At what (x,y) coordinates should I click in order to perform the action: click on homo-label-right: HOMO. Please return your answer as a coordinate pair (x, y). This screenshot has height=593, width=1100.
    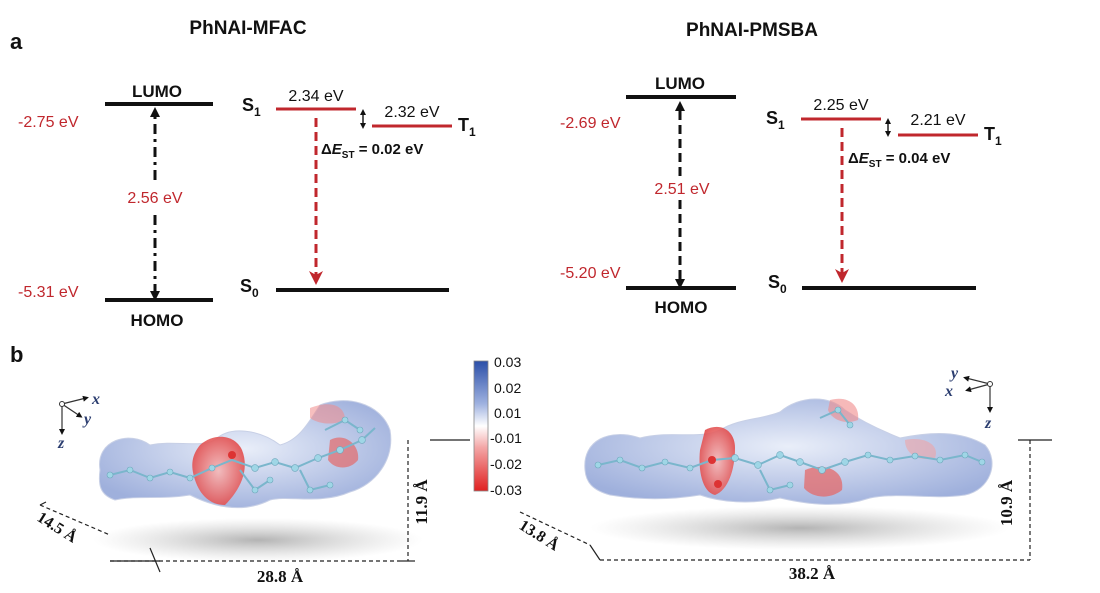
    Looking at the image, I should click on (681, 307).